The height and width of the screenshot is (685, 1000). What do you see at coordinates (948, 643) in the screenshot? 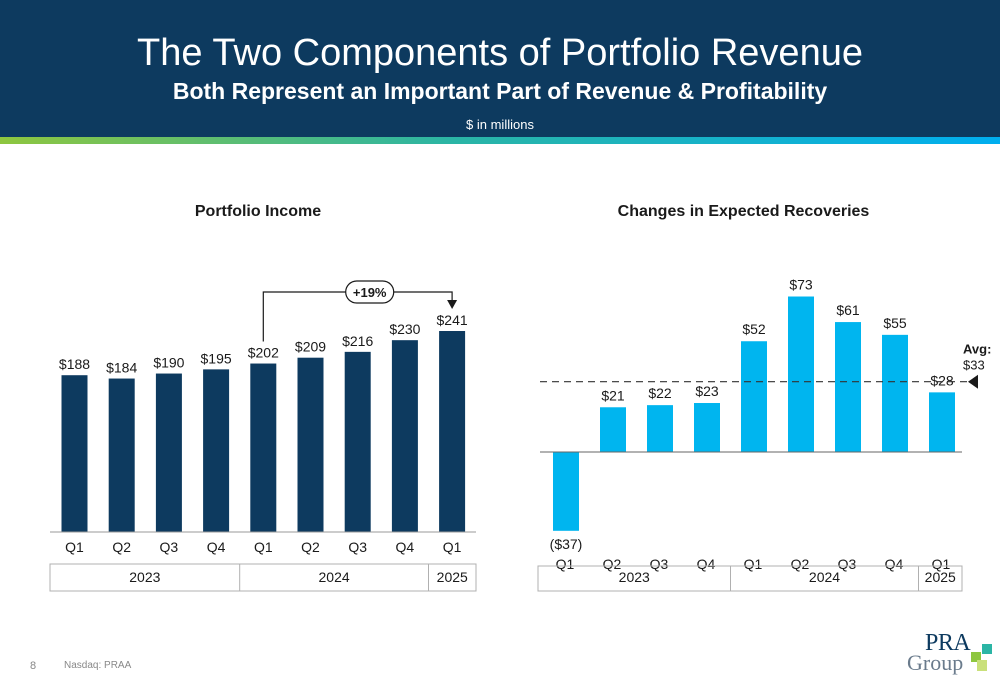
I see `logo-text-pra: PRA` at bounding box center [948, 643].